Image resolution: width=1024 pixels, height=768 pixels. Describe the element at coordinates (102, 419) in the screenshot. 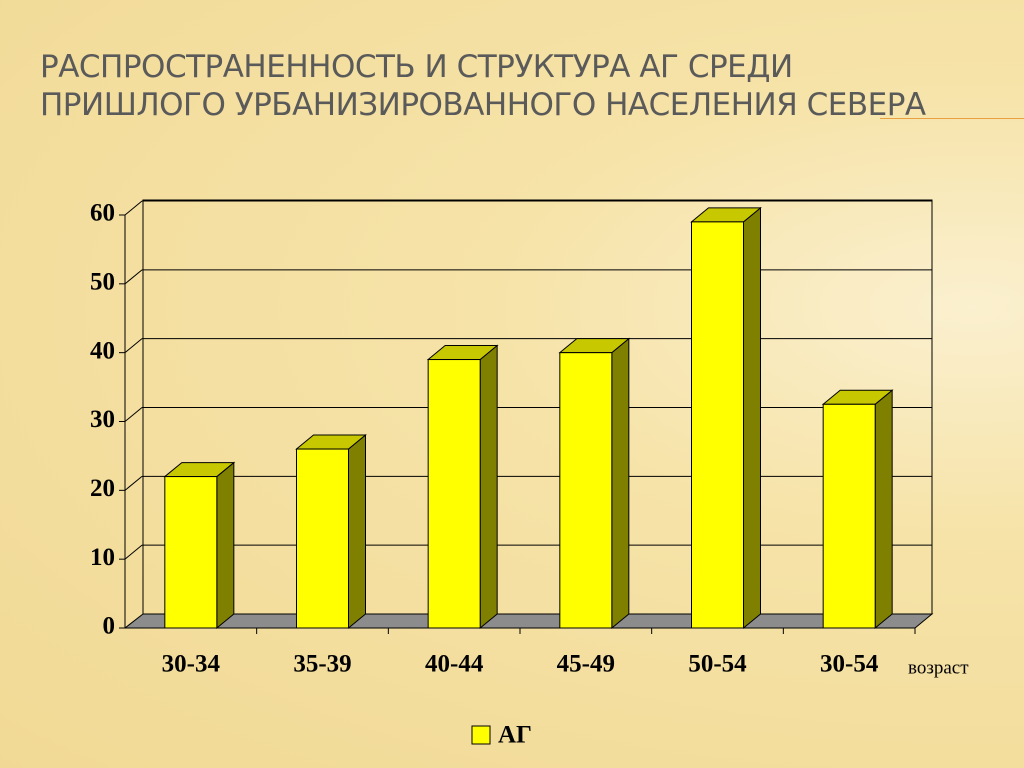

I see `y-tick-label: 30` at that location.